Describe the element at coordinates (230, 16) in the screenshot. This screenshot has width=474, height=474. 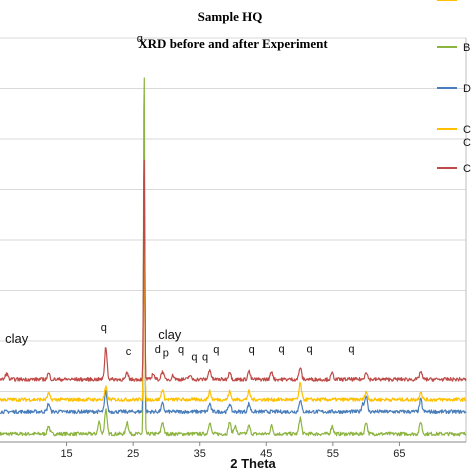
I see `chart-title: Sample HQ` at that location.